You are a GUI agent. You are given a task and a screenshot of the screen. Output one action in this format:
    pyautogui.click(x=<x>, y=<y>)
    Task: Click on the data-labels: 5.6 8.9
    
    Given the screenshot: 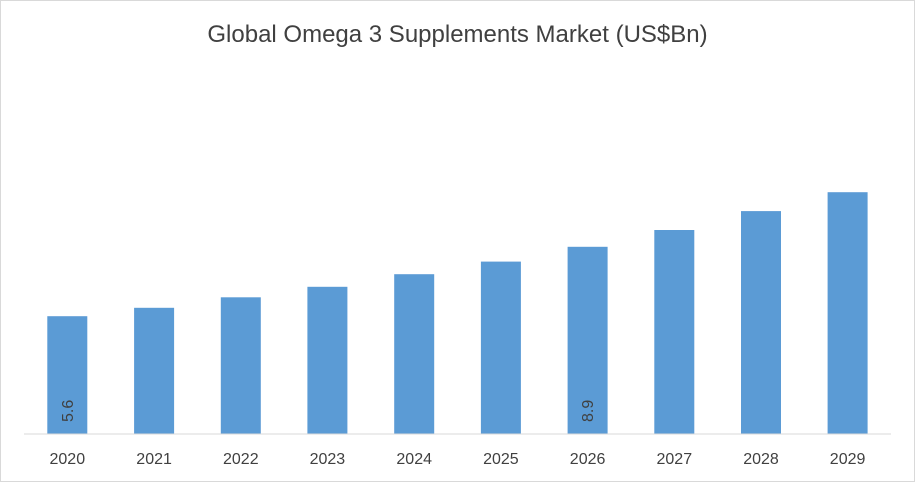 What is the action you would take?
    pyautogui.click(x=328, y=411)
    